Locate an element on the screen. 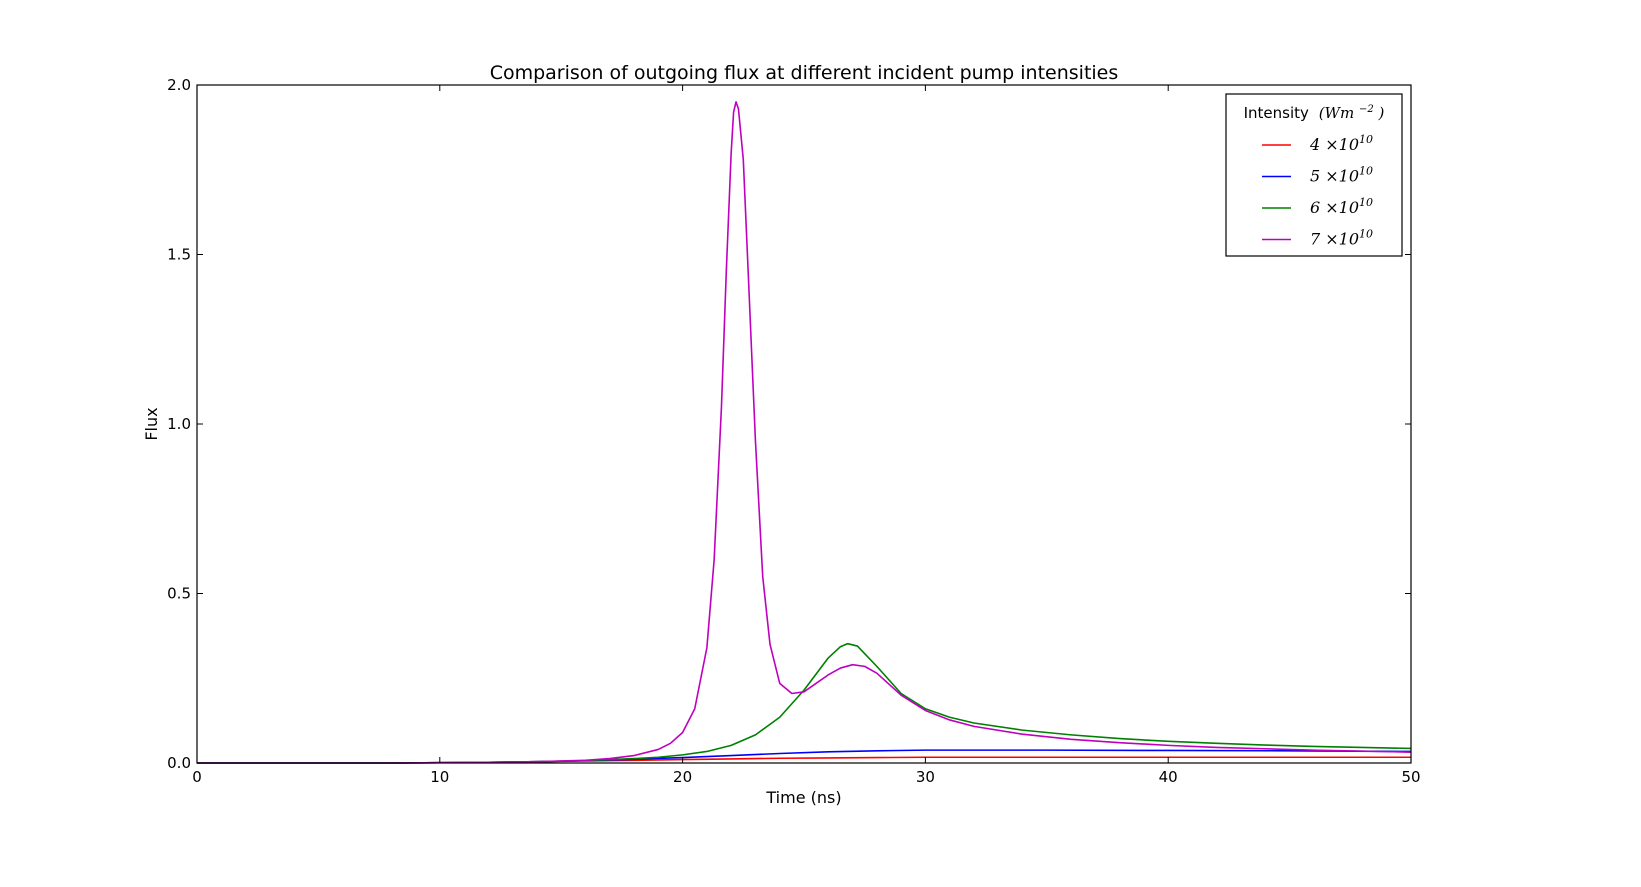 The width and height of the screenshot is (1641, 887). x-axis-label: Time (ns) is located at coordinates (803, 797).